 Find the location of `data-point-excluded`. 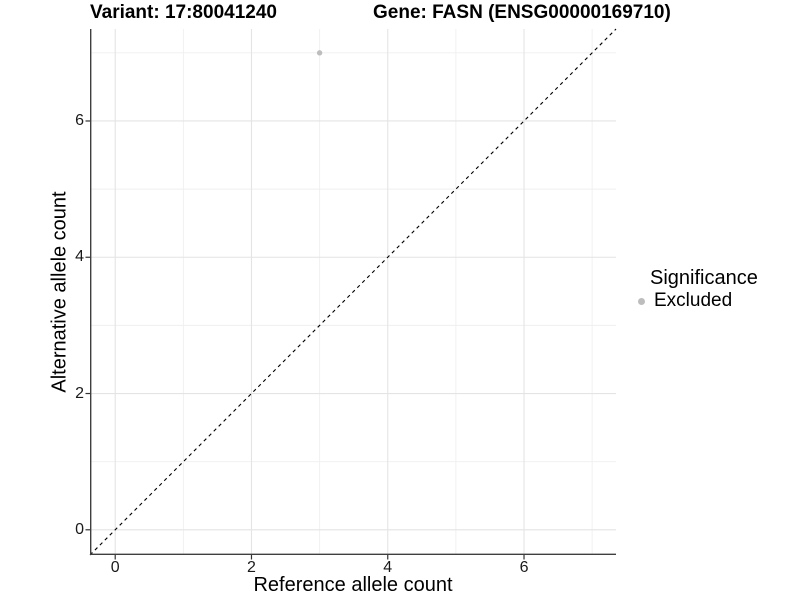

data-point-excluded is located at coordinates (319, 53).